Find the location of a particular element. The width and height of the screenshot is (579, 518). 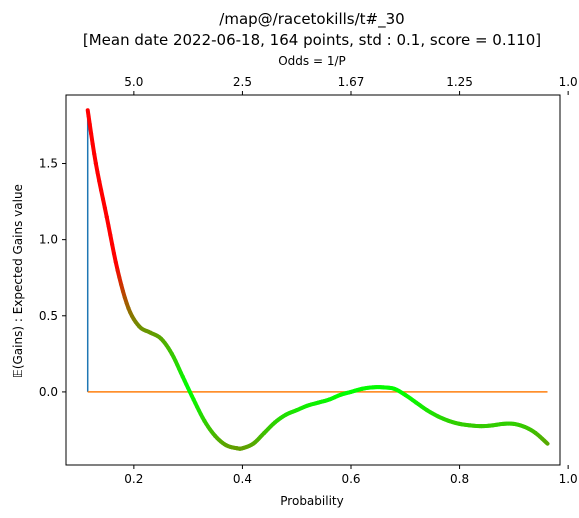

y-tick-label: 1.5 is located at coordinates (48, 164).